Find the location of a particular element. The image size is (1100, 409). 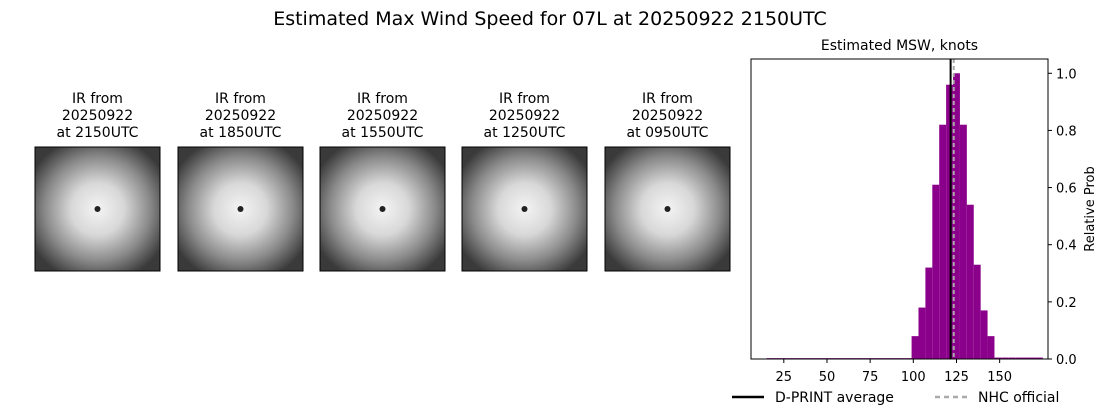

y-tick-label: 0.8 is located at coordinates (1066, 131).